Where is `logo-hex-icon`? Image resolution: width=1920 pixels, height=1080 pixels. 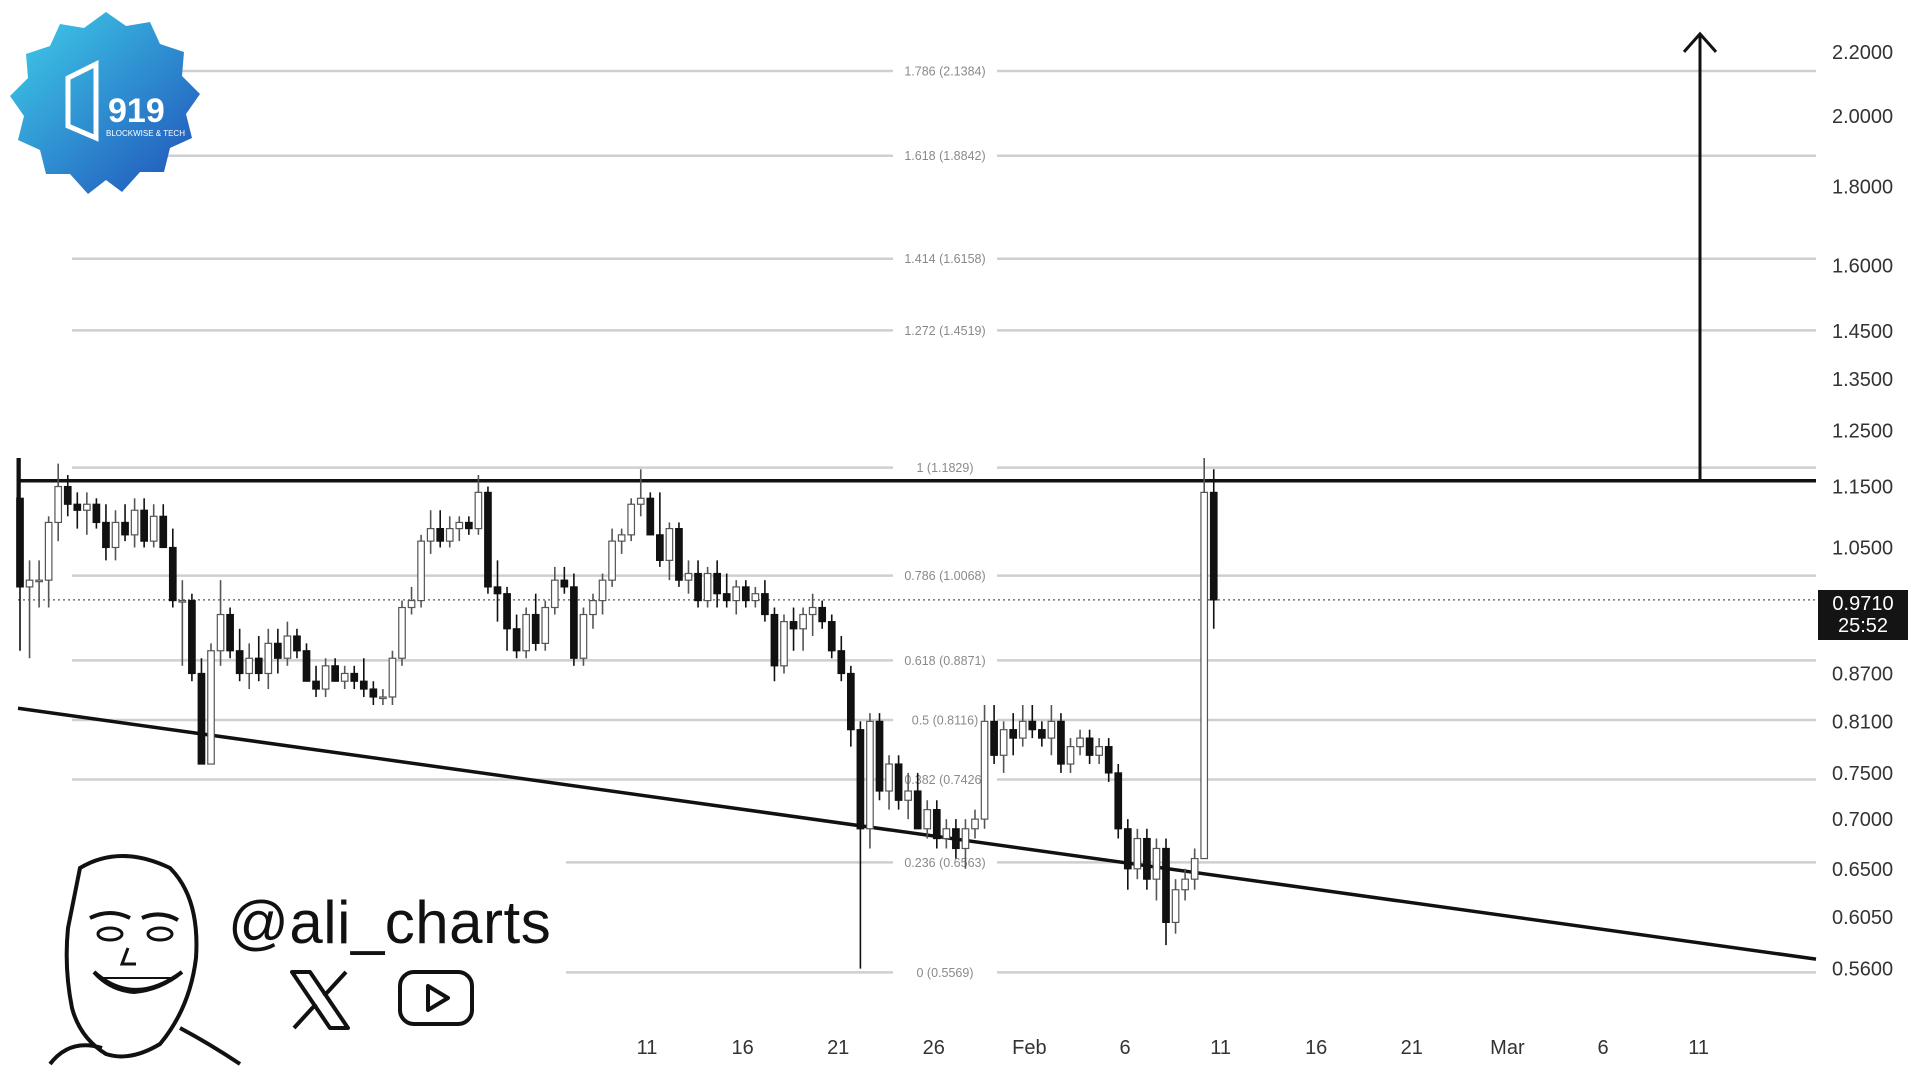 logo-hex-icon is located at coordinates (82, 100).